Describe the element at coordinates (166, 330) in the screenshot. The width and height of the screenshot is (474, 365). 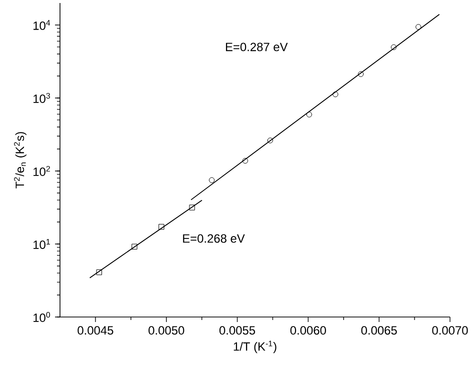
I see `x-tick-label: 0.0050` at that location.